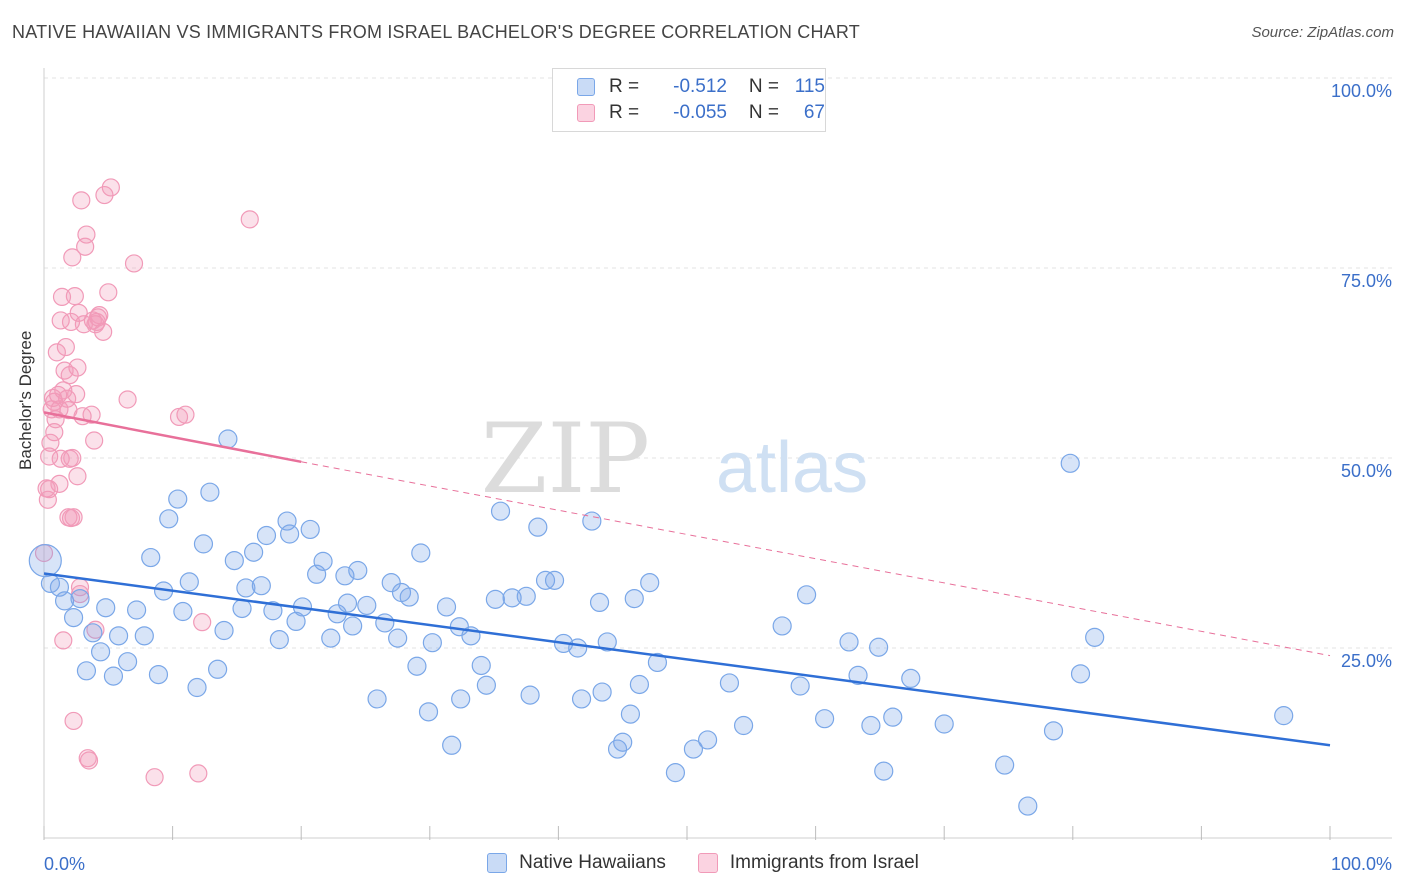  Describe the element at coordinates (1366, 281) in the screenshot. I see `y-tick-label: 75.0%` at that location.